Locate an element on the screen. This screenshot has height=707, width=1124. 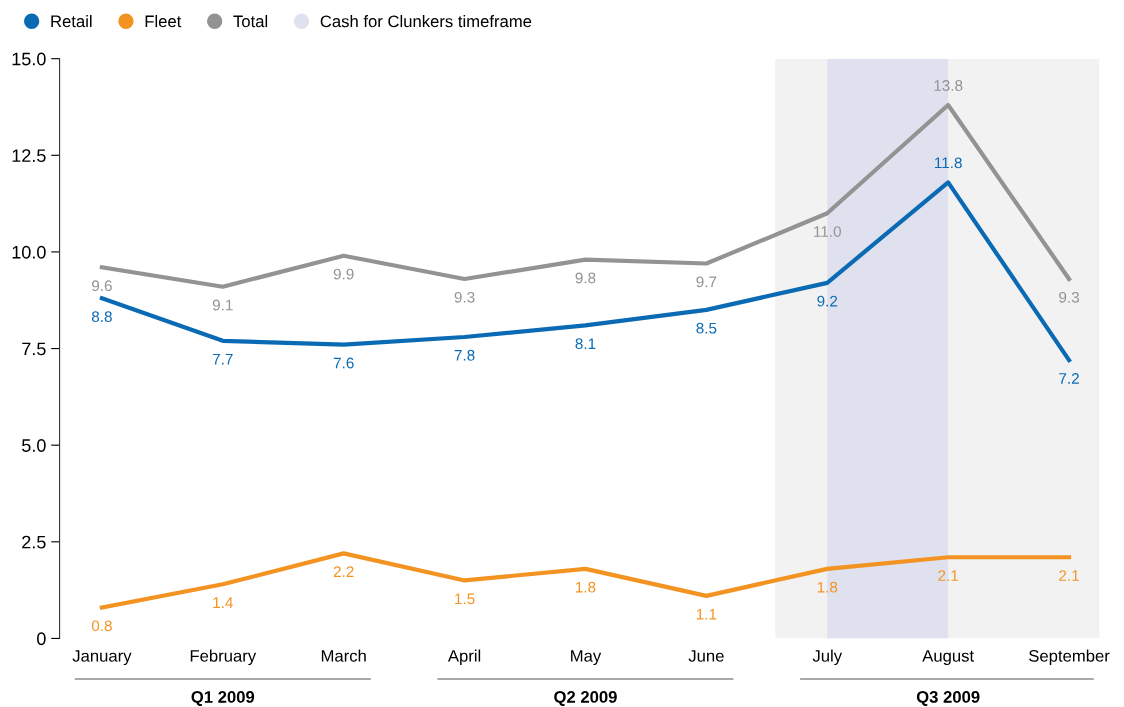
x-tick-label: April is located at coordinates (464, 657).